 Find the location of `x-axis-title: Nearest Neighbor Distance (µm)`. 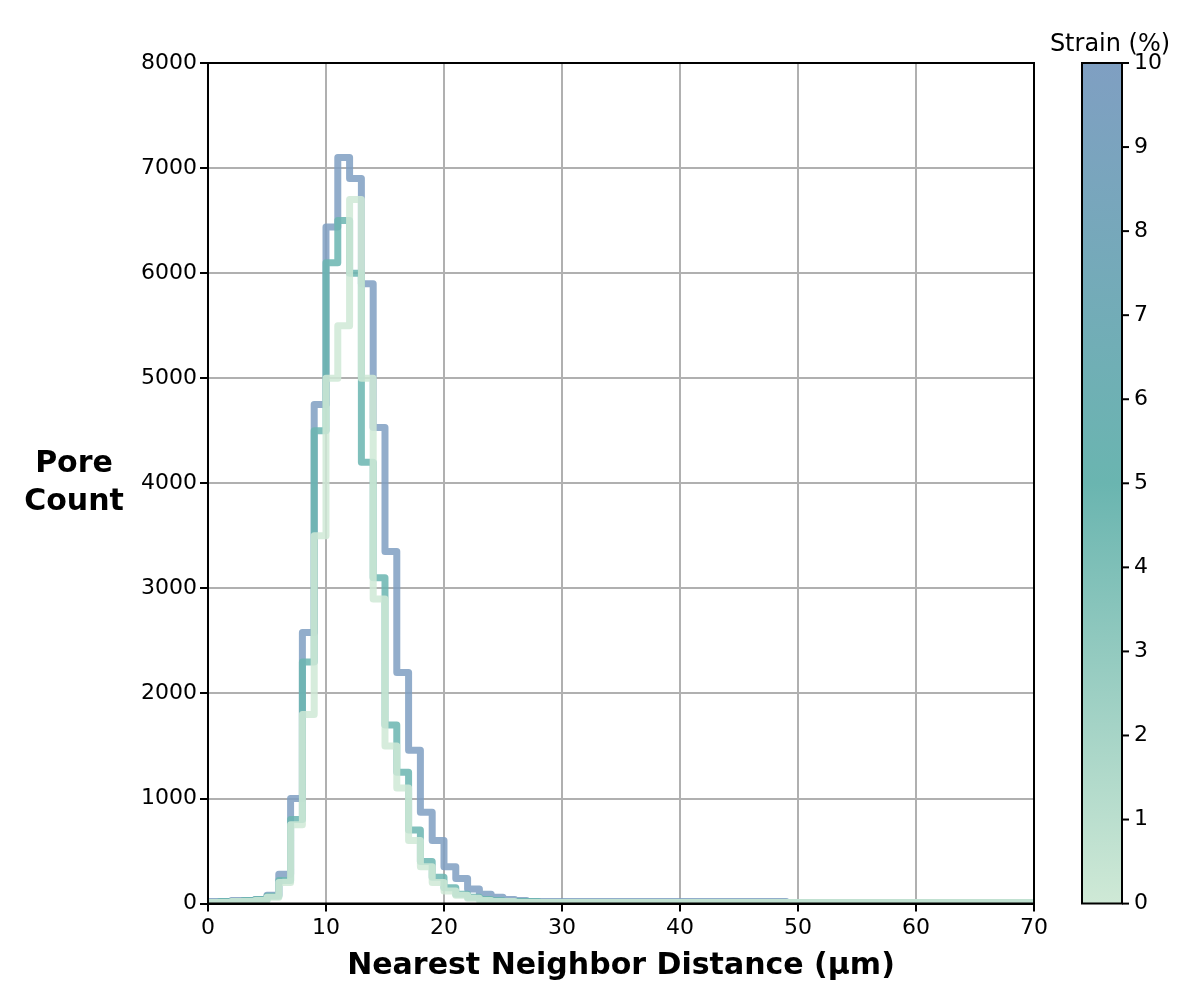

x-axis-title: Nearest Neighbor Distance (µm) is located at coordinates (621, 963).